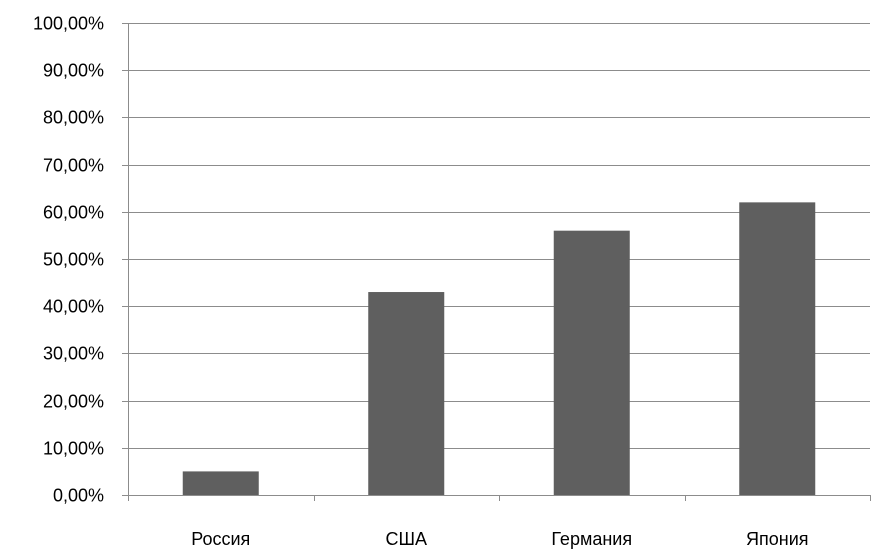 This screenshot has height=549, width=874. What do you see at coordinates (73, 402) in the screenshot?
I see `y-tick-label: 20,00%` at bounding box center [73, 402].